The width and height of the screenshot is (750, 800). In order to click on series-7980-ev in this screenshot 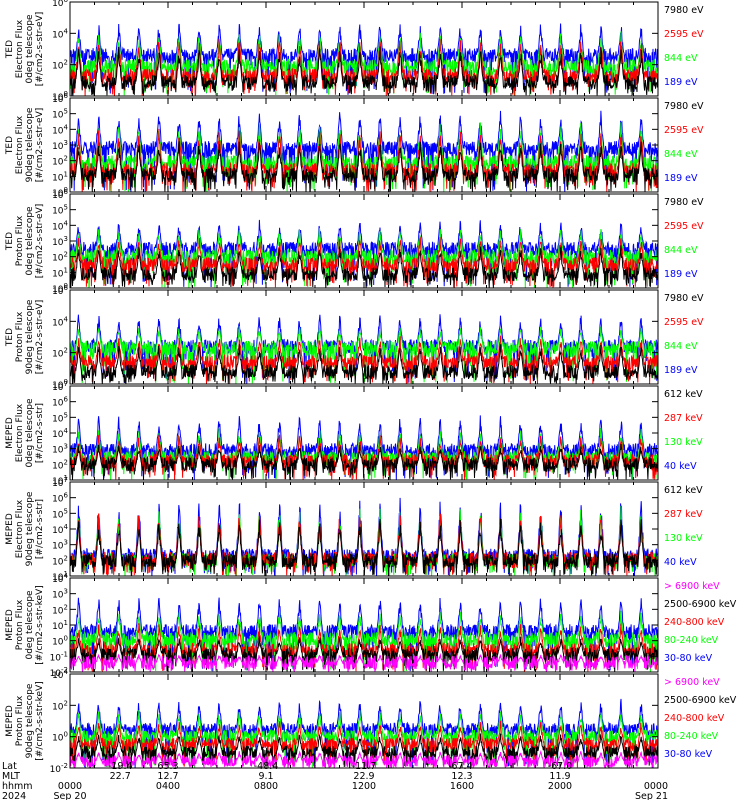, I will do `click(364, 266)`.